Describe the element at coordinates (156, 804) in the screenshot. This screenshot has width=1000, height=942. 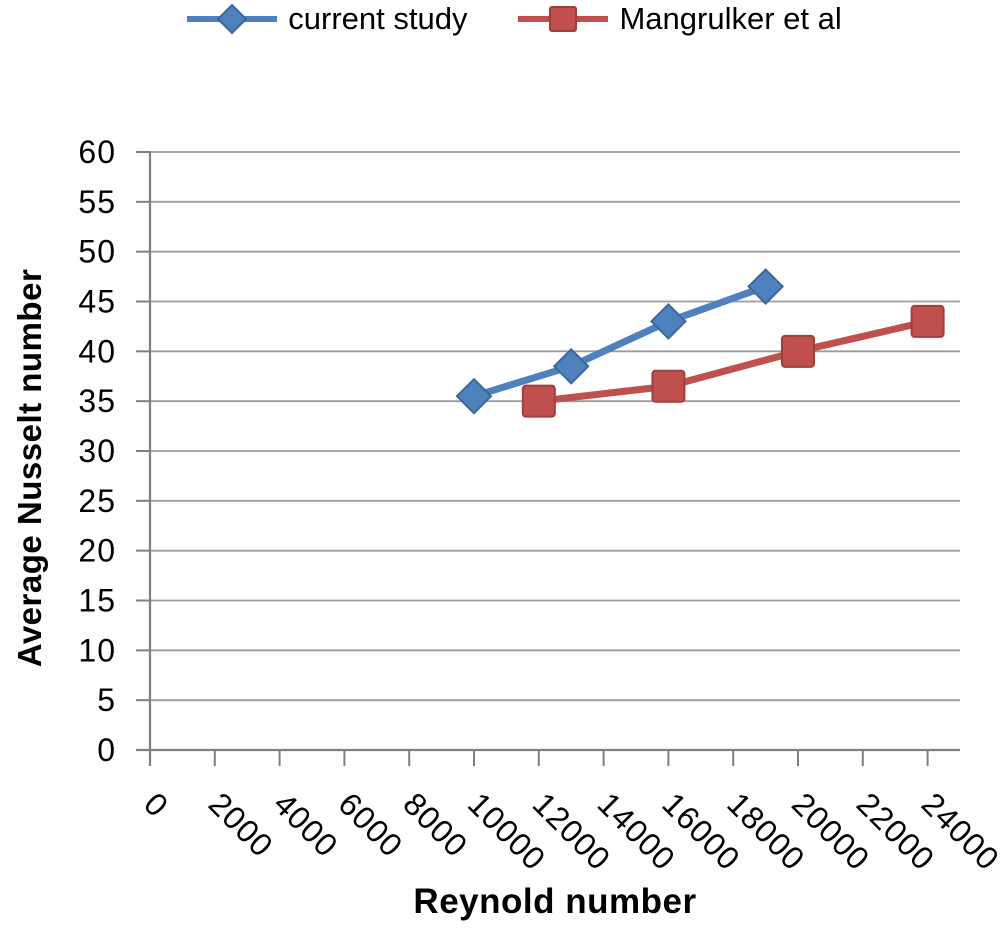
I see `x-tick-label-0: 0` at that location.